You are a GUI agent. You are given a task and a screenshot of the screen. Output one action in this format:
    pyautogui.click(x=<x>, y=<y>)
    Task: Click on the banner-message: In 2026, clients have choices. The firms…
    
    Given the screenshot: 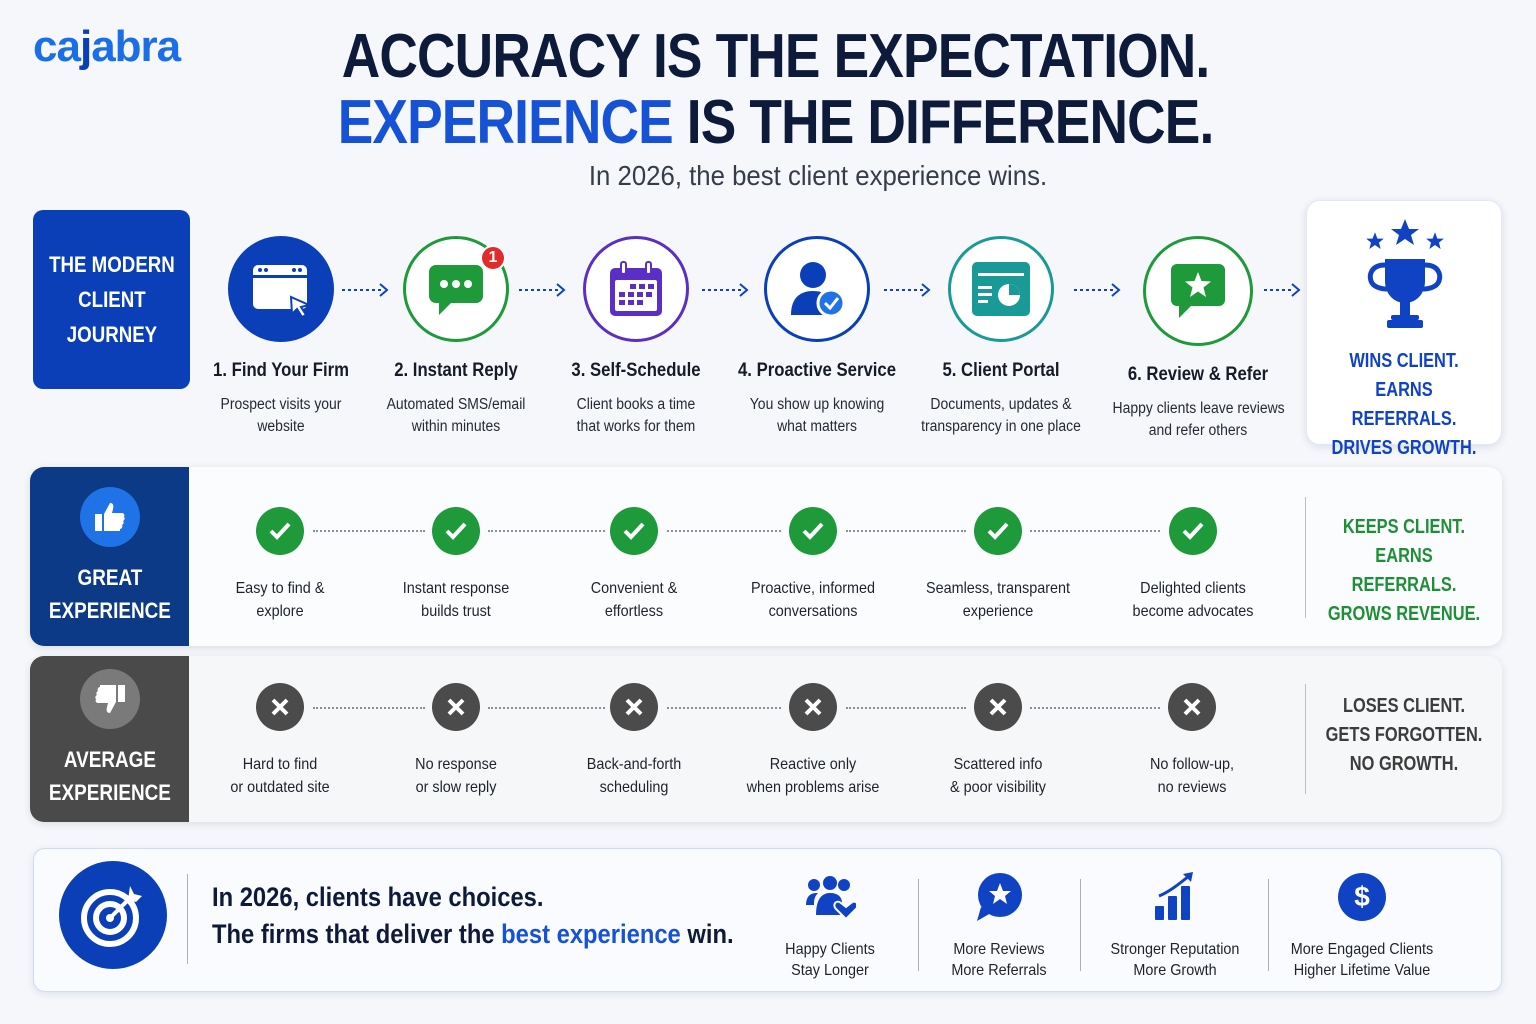 What is the action you would take?
    pyautogui.click(x=473, y=915)
    